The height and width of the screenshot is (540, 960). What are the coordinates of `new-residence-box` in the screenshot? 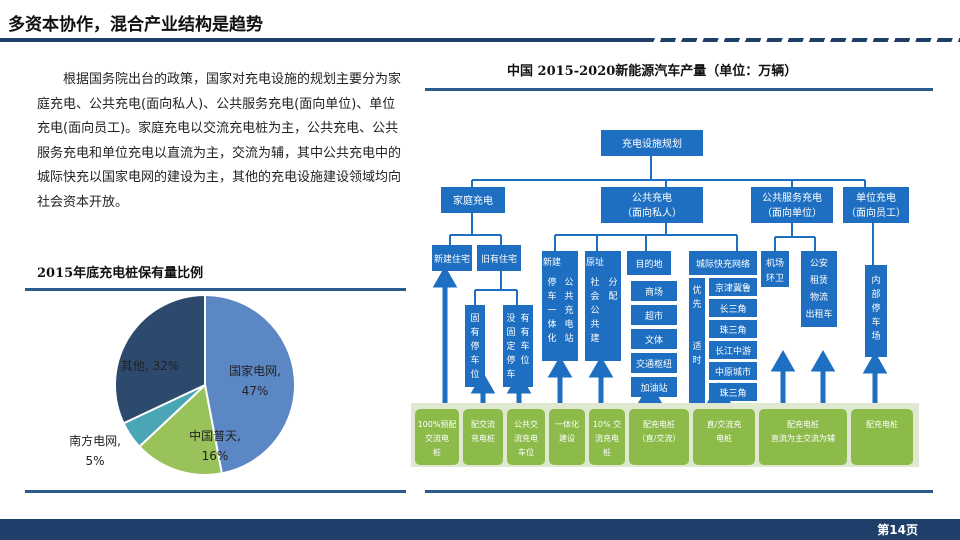 It's located at (452, 258).